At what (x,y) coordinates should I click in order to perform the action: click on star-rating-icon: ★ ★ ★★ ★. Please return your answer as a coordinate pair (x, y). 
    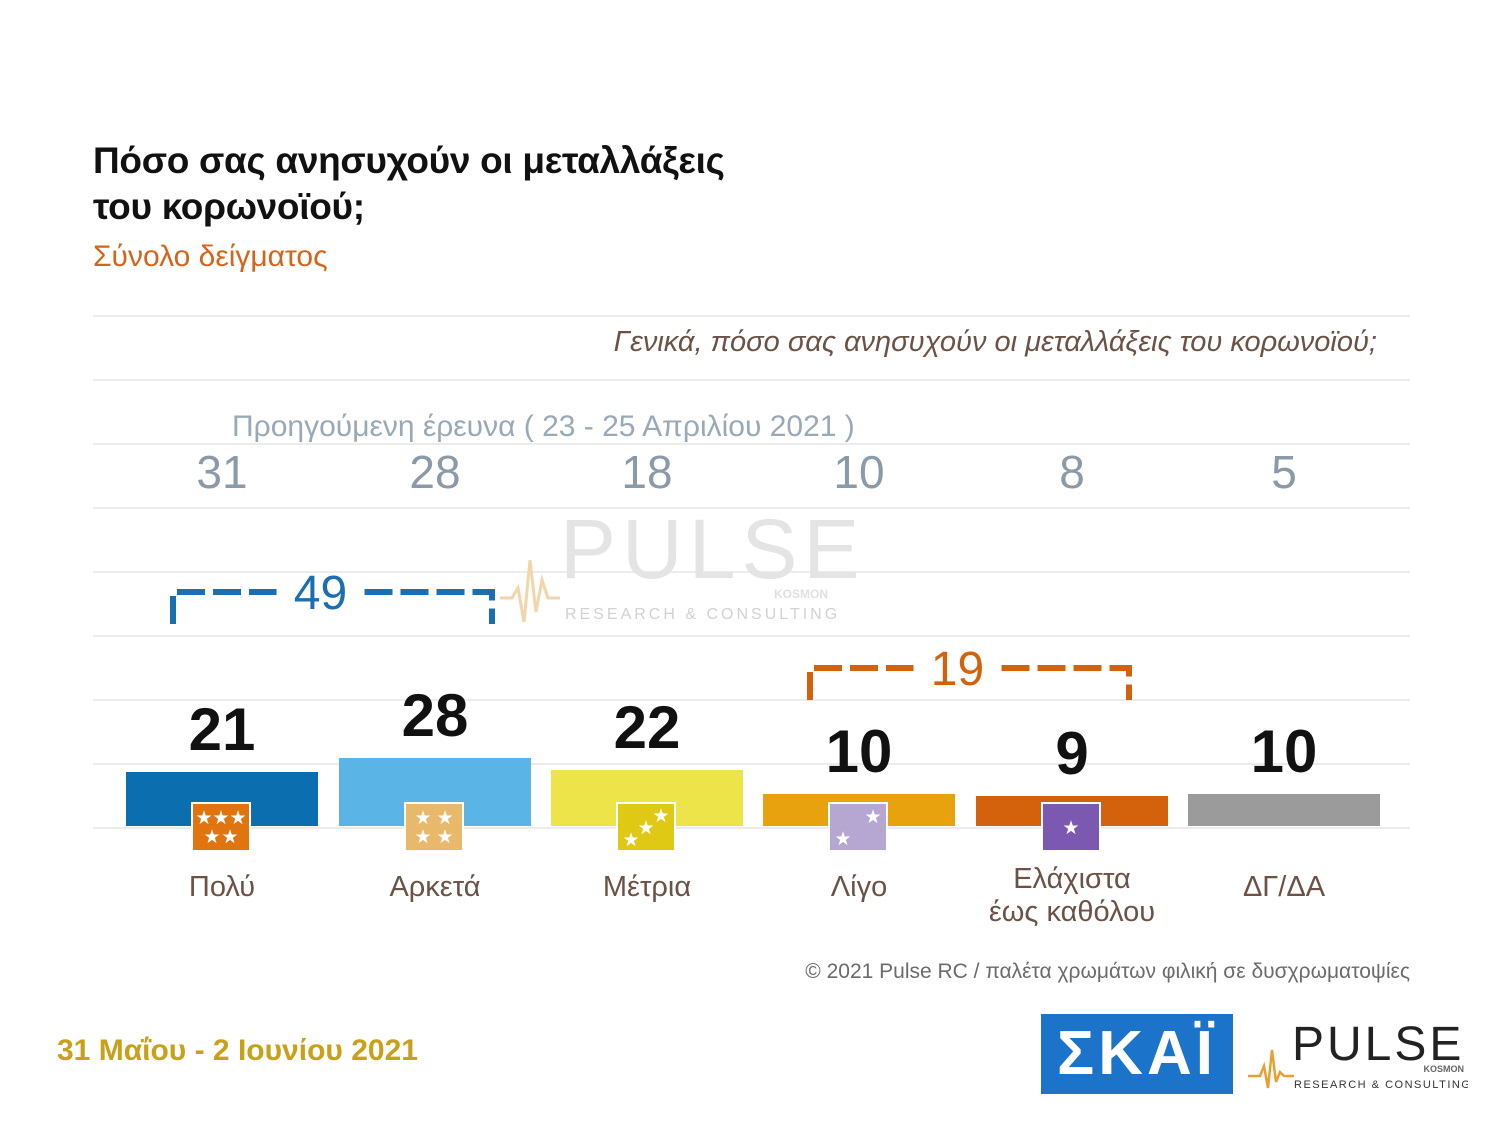
    Looking at the image, I should click on (221, 827).